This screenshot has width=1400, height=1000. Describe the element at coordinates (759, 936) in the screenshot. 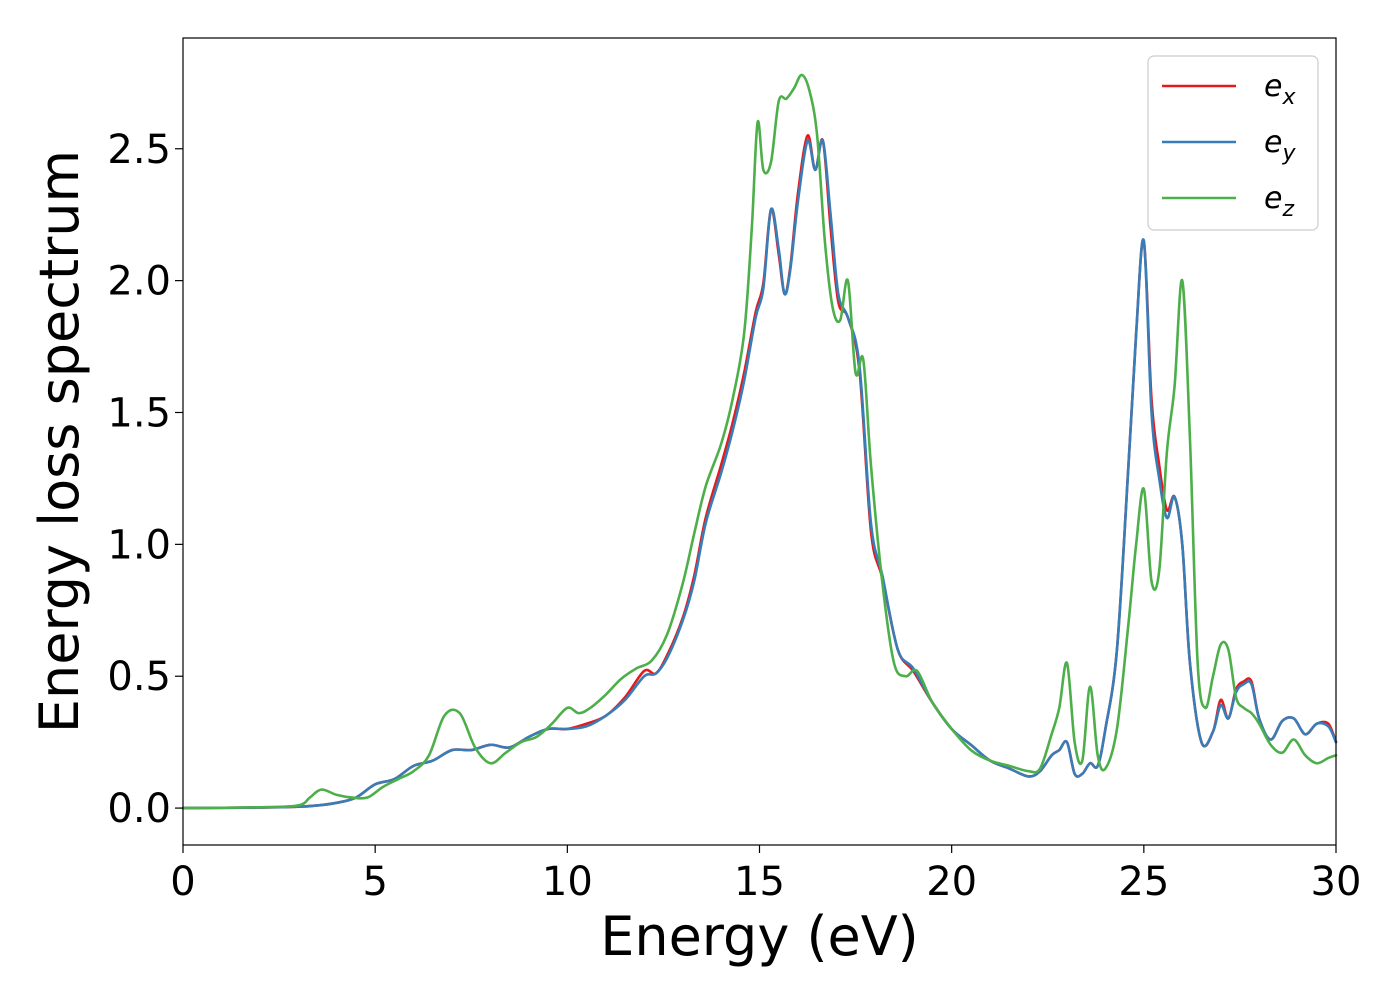

I see `x-axis-label: Energy (eV)` at that location.